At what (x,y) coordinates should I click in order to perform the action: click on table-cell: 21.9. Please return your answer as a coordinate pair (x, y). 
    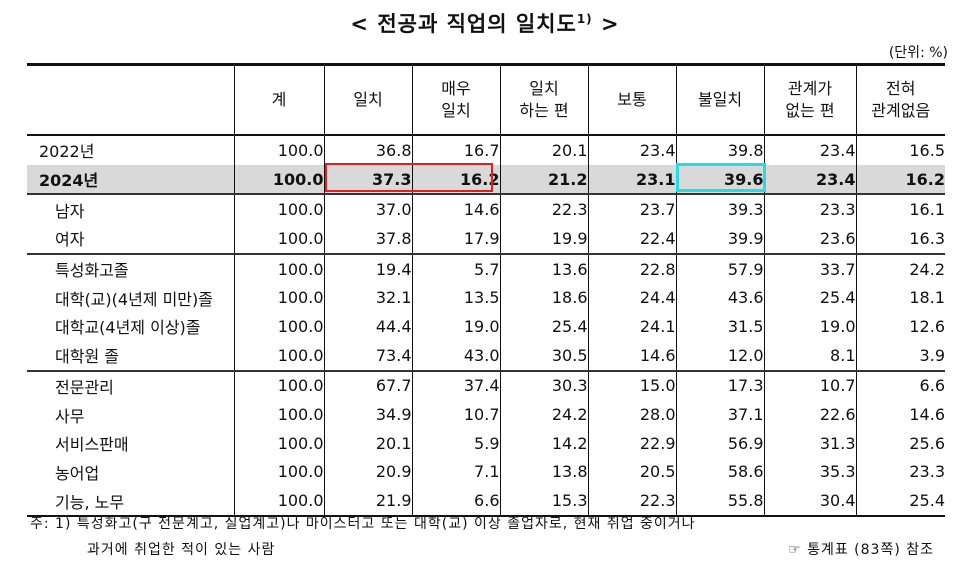
    Looking at the image, I should click on (367, 501).